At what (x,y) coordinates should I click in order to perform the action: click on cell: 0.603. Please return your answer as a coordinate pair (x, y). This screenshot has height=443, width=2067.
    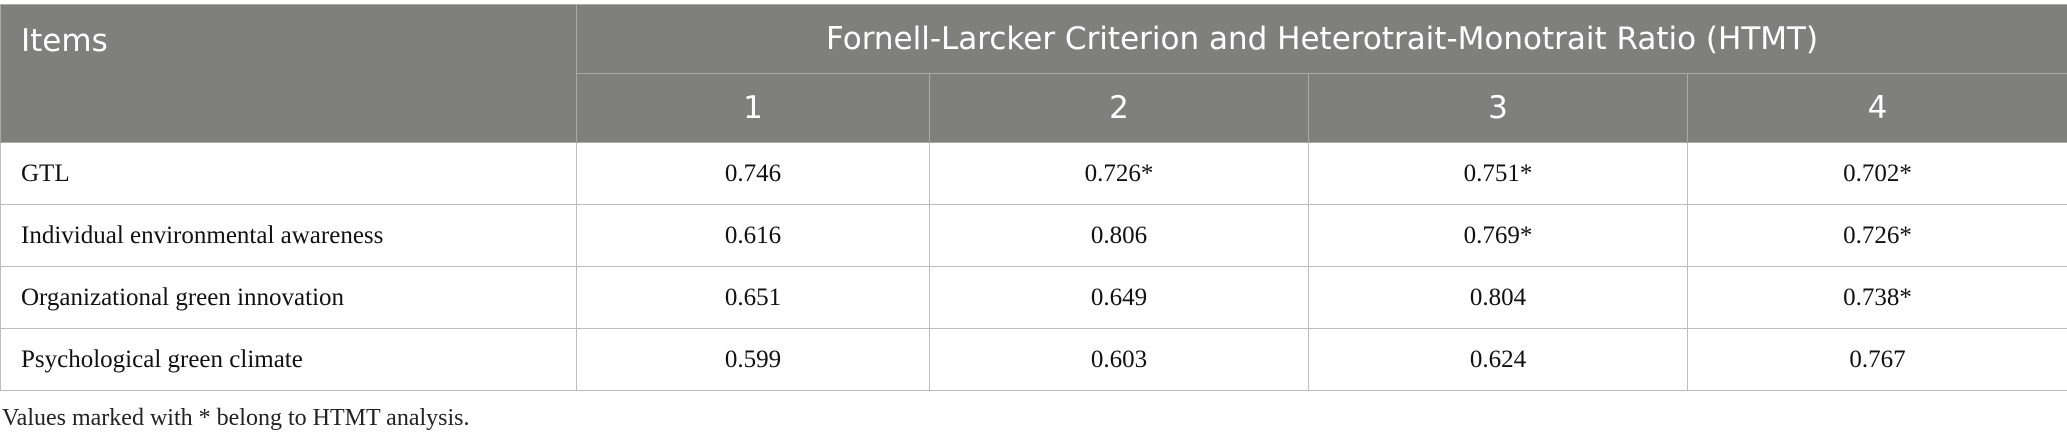
    Looking at the image, I should click on (1119, 359).